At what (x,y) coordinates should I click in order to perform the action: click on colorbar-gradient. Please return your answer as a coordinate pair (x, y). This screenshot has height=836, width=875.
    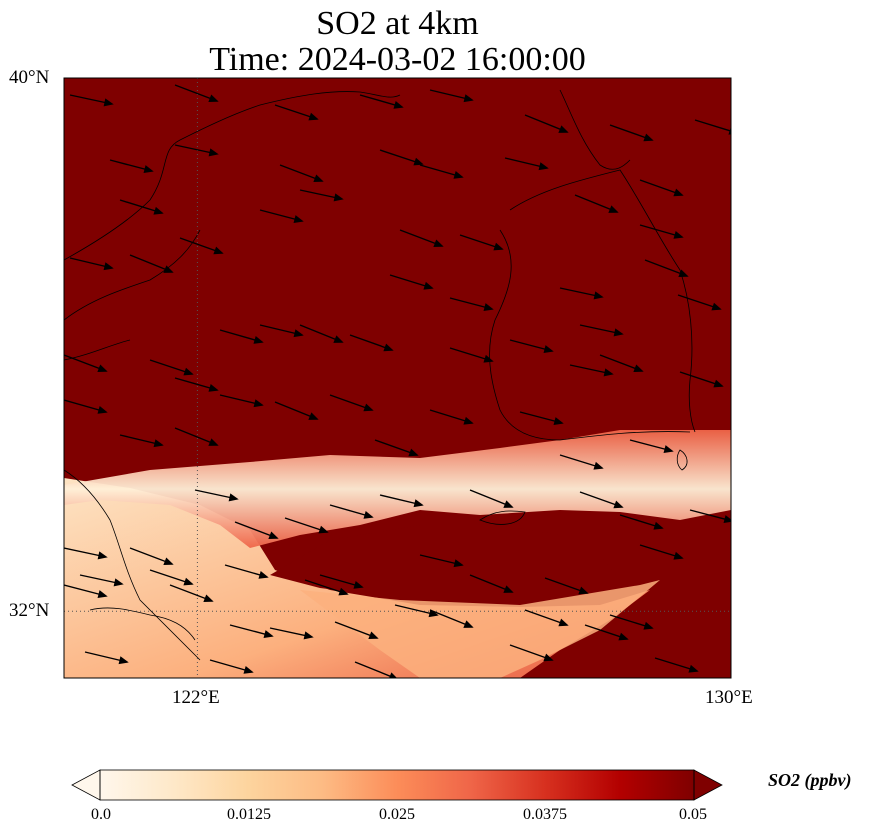
    Looking at the image, I should click on (397, 785).